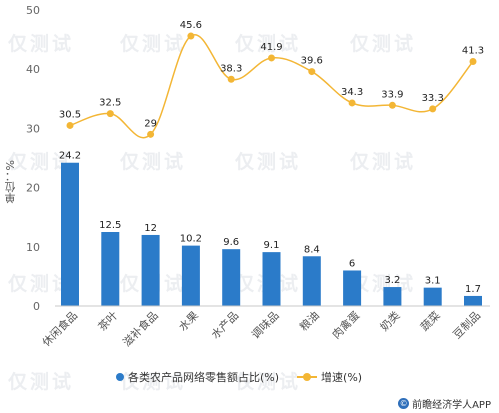  What do you see at coordinates (33, 10) in the screenshot?
I see `y-tick-label: 50` at bounding box center [33, 10].